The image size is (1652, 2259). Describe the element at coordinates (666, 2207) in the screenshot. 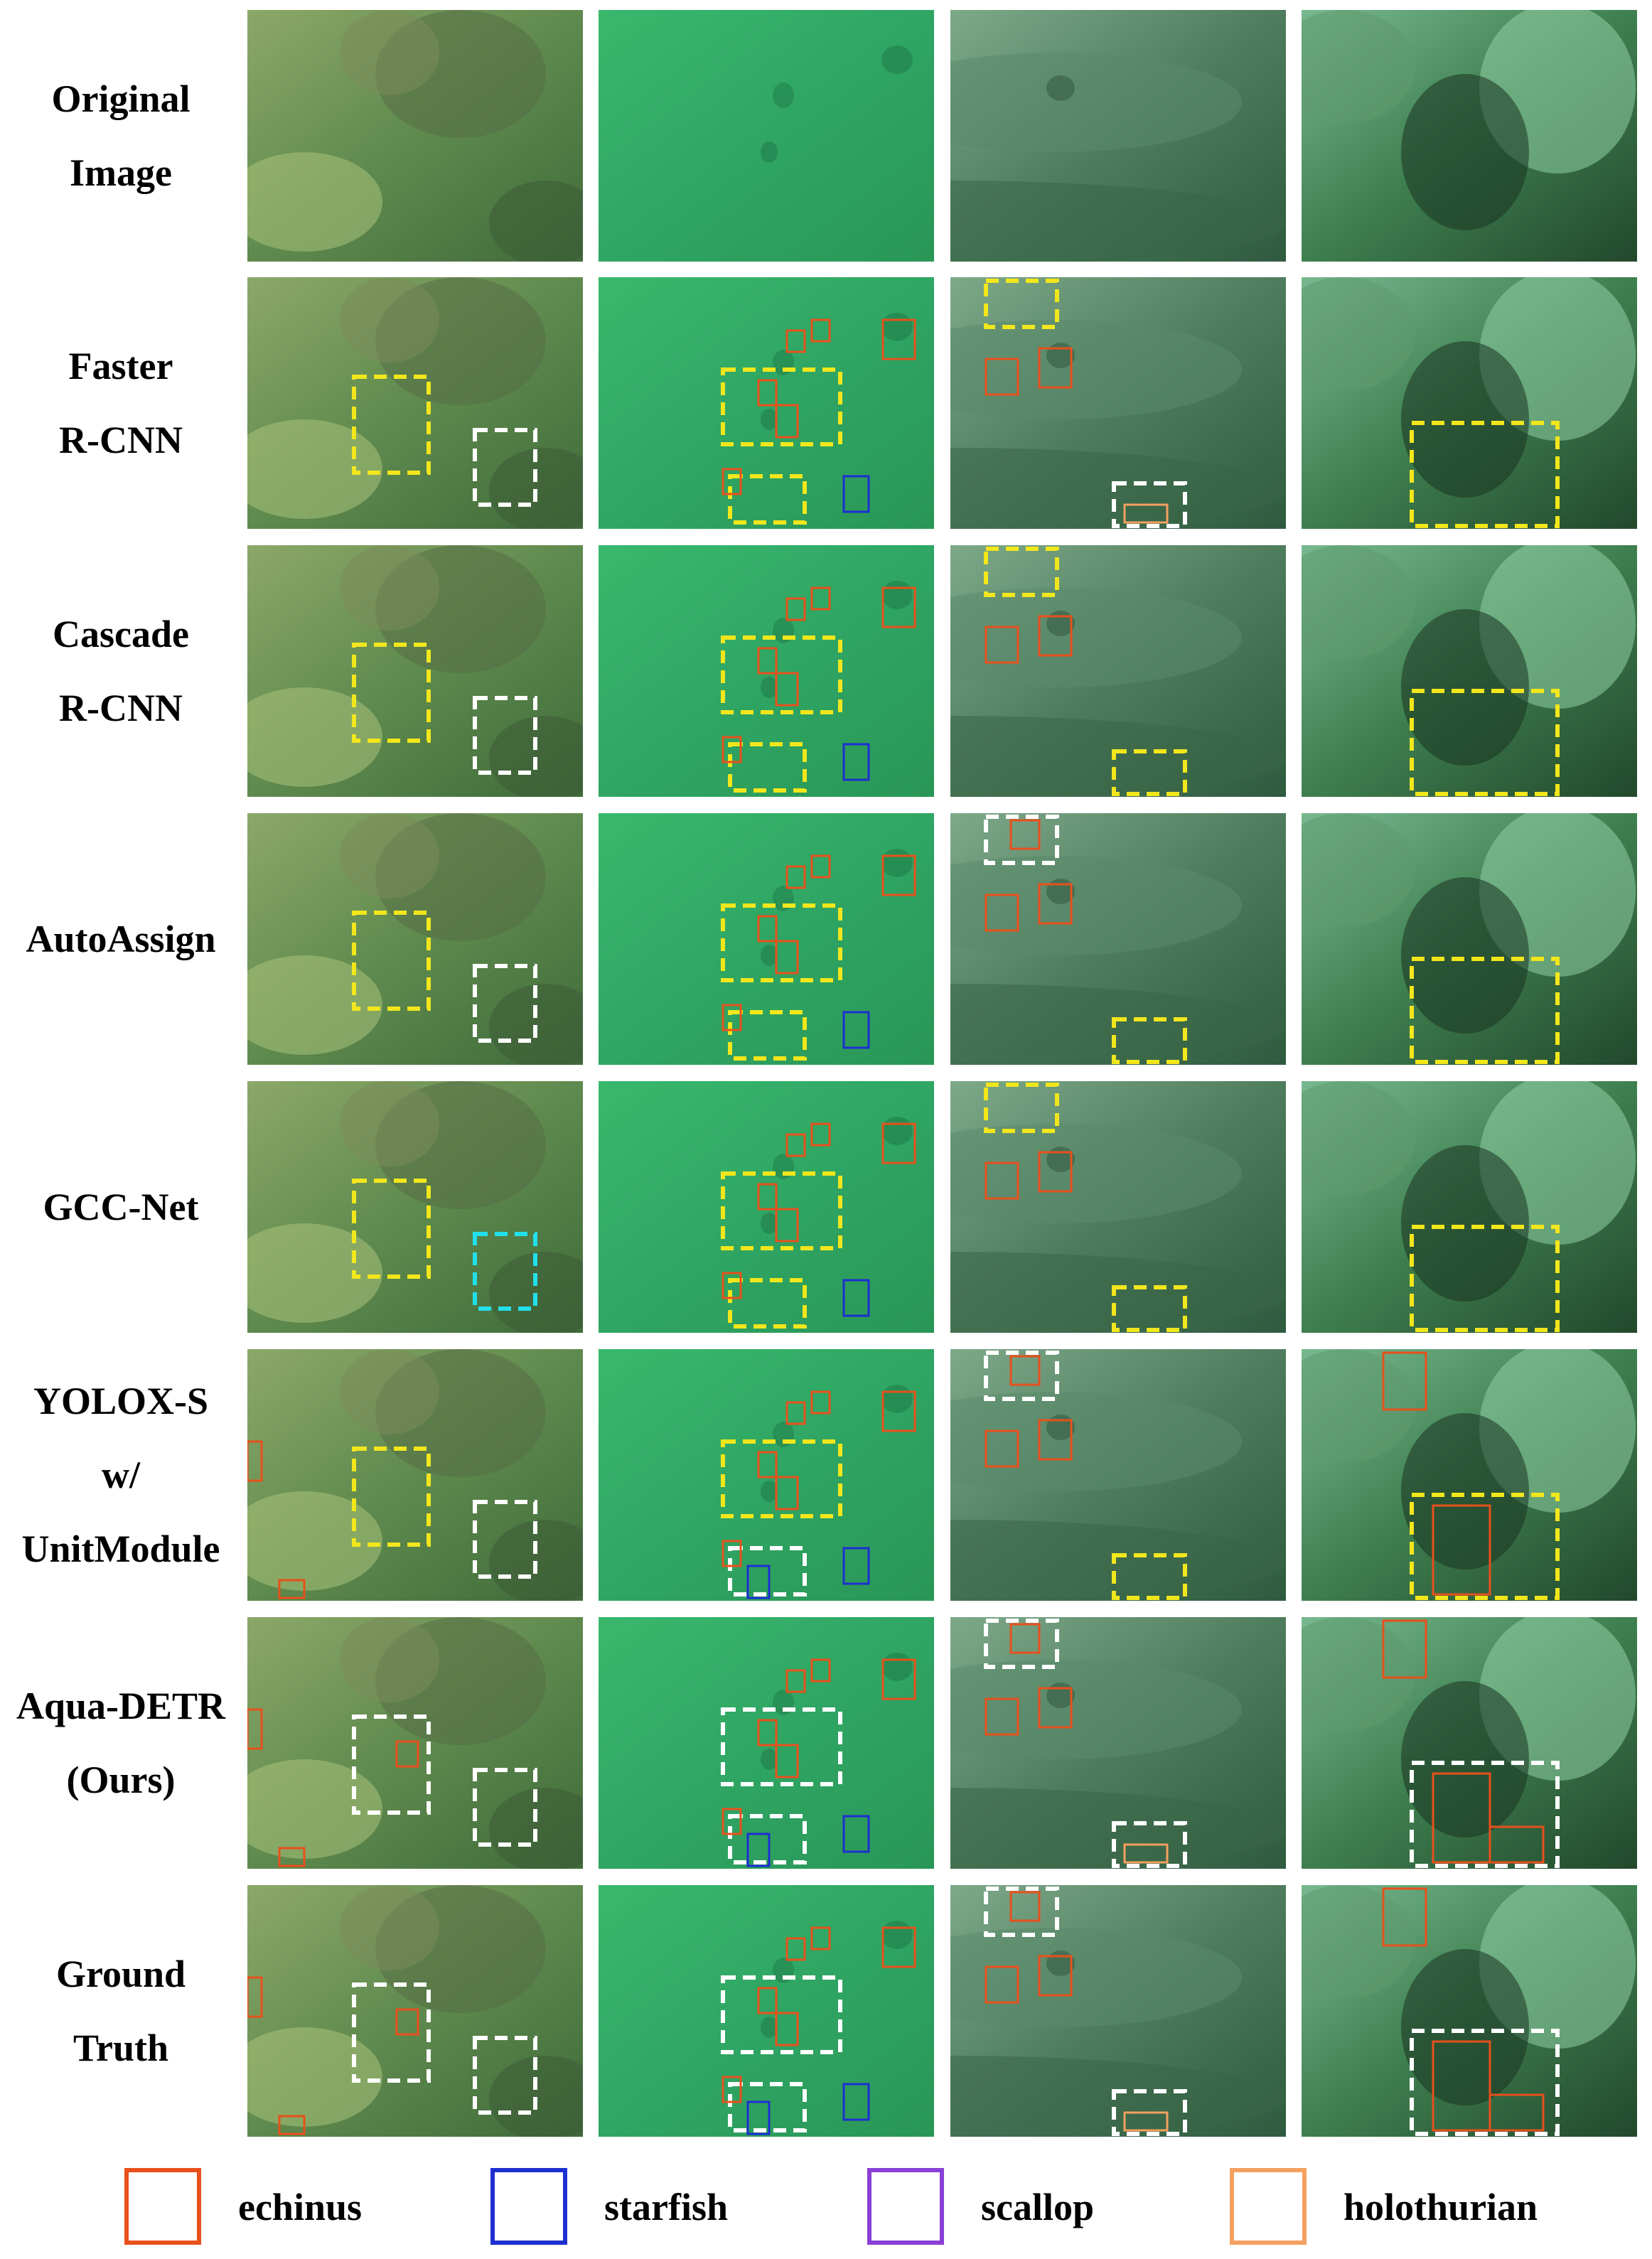

I see `legend-label: starfish` at that location.